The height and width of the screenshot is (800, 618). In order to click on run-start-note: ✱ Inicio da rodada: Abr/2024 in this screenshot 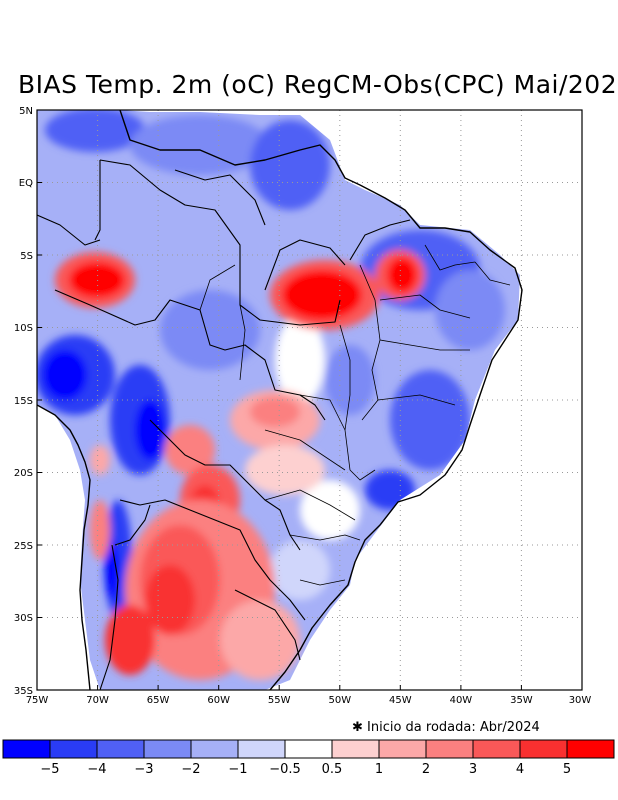, I will do `click(446, 727)`.